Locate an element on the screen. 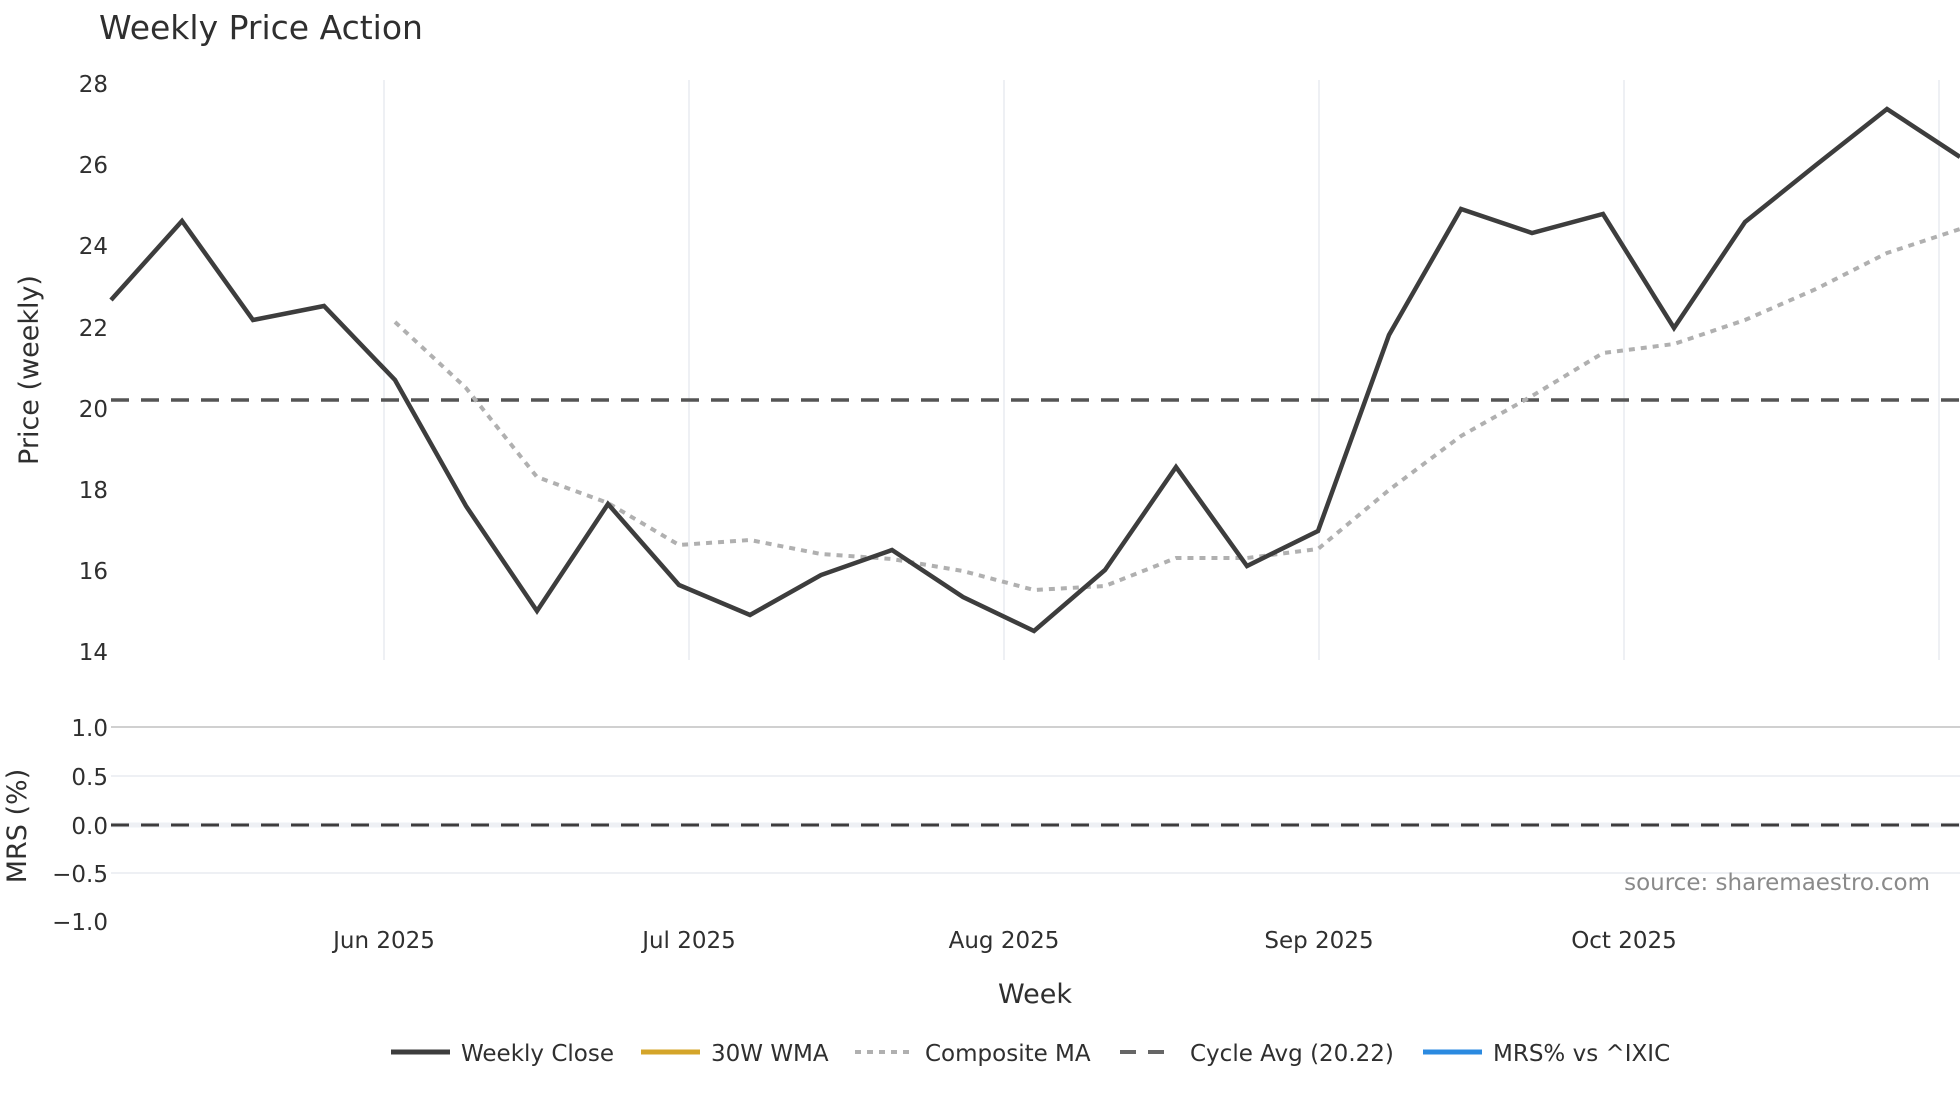 The height and width of the screenshot is (1102, 1960). y-tick-14: 14 is located at coordinates (93, 653).